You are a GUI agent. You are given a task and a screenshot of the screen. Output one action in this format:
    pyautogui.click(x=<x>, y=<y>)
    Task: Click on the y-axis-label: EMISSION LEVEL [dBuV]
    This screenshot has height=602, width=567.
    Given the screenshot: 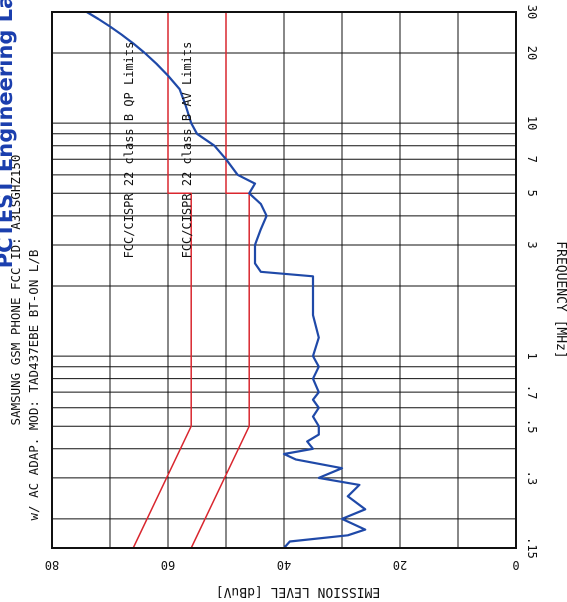 What is the action you would take?
    pyautogui.click(x=298, y=591)
    